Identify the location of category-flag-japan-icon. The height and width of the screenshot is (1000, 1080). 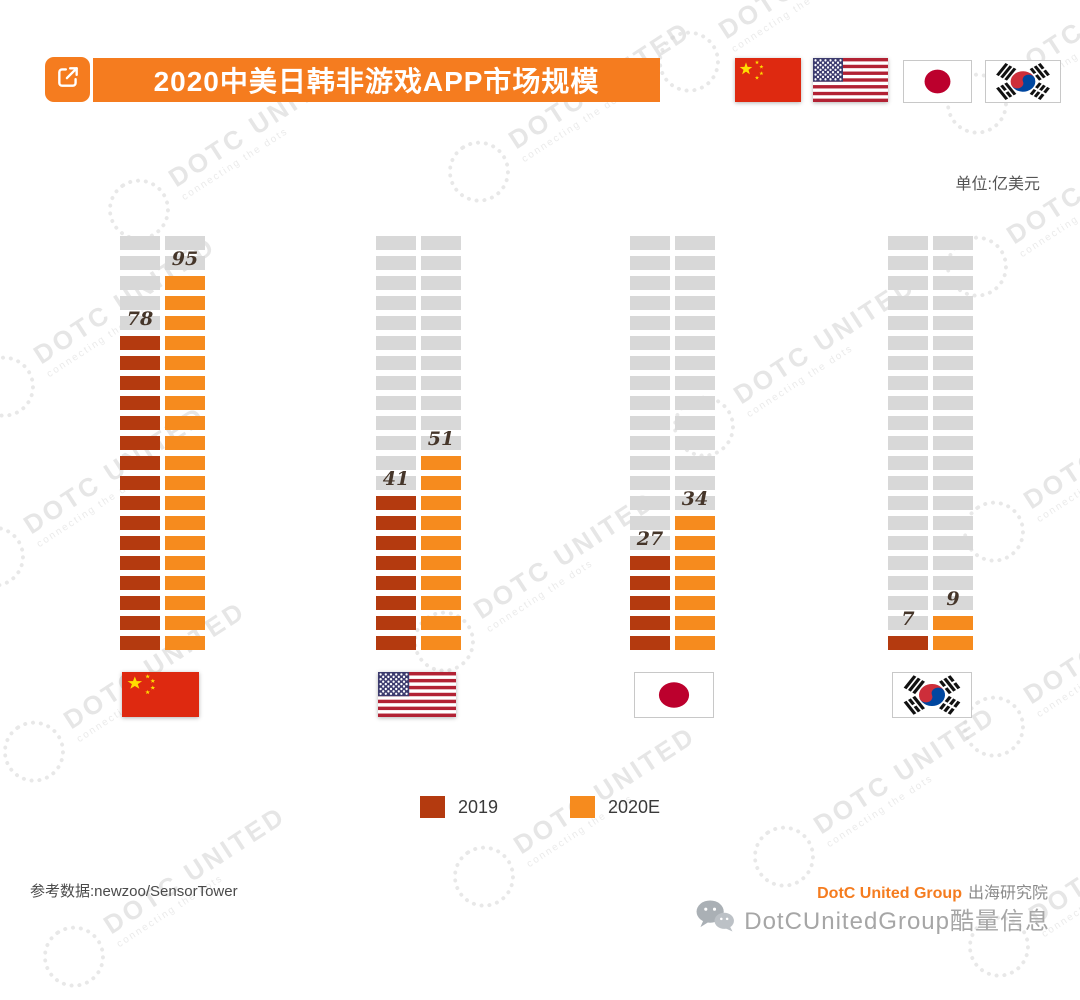
(674, 695).